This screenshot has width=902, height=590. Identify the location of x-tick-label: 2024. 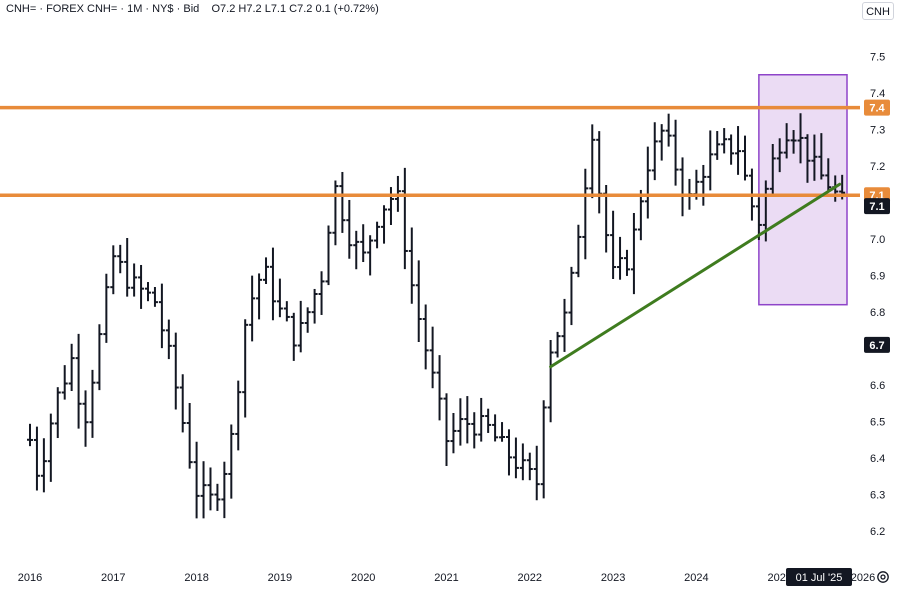
(696, 578).